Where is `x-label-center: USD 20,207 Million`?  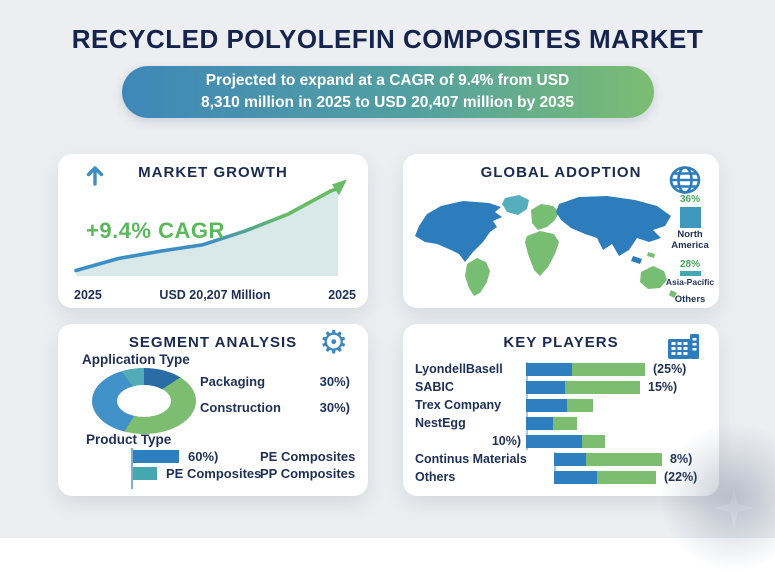
x-label-center: USD 20,207 Million is located at coordinates (215, 295).